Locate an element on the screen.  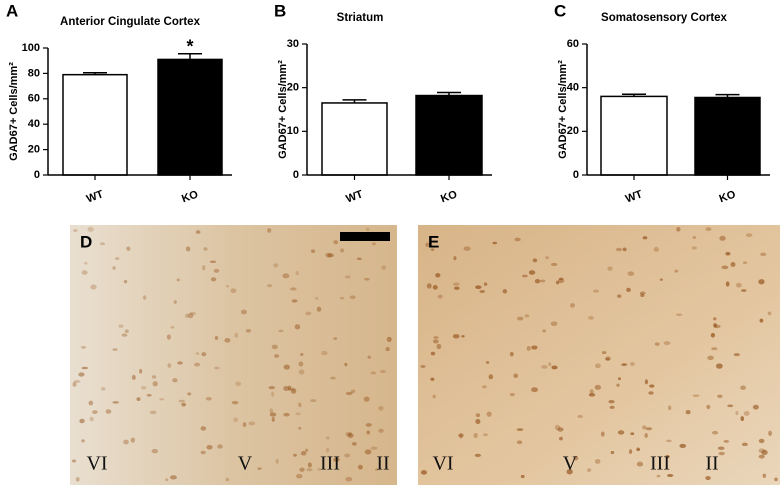
layer-label: II is located at coordinates (711, 464).